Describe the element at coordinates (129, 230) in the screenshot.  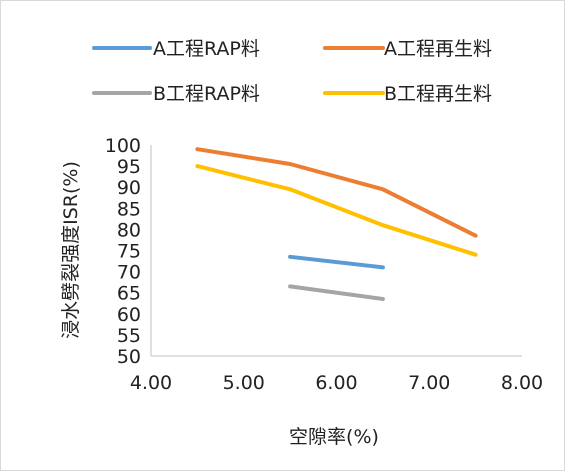
I see `y-tick-label: 80` at that location.